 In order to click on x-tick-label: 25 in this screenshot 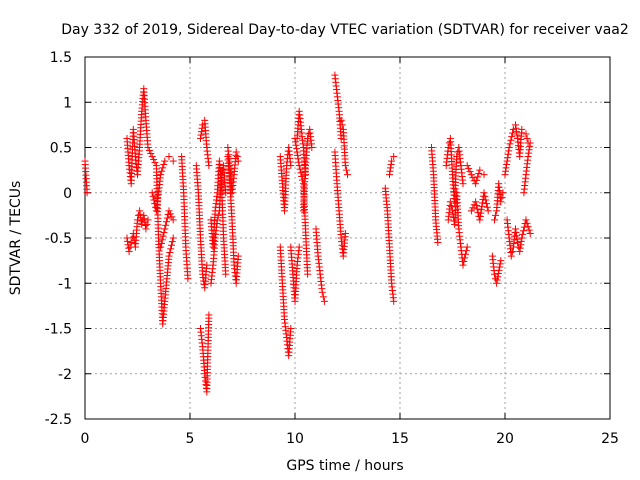, I will do `click(610, 439)`.